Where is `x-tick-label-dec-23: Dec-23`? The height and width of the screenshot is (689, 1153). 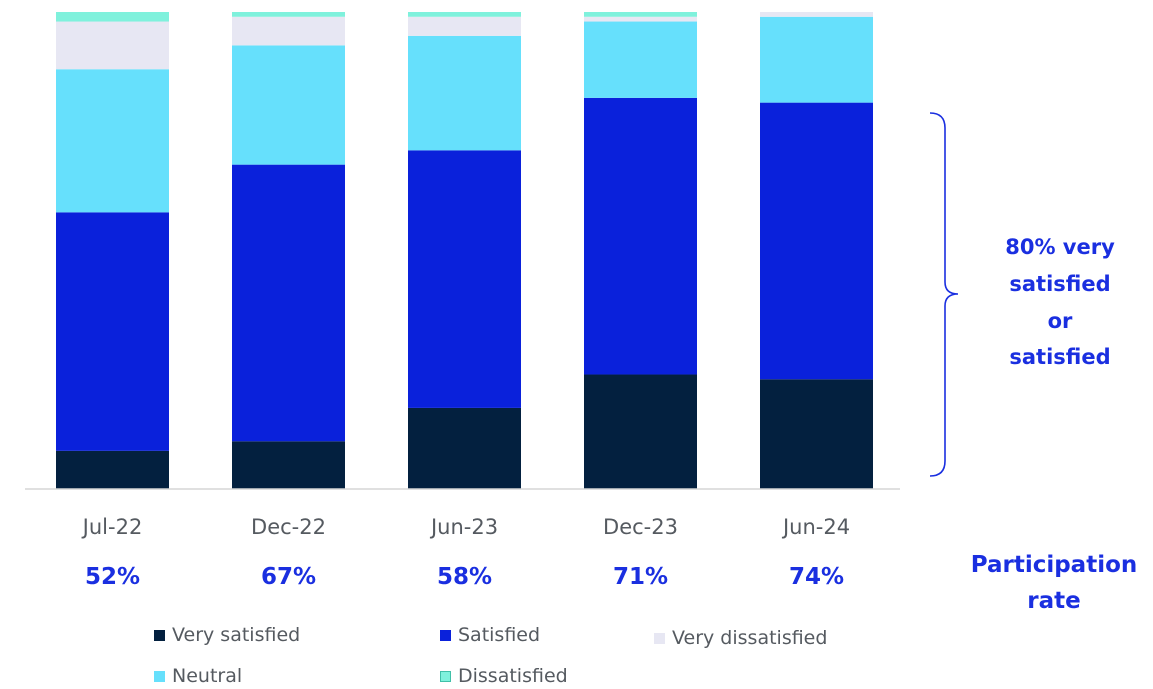
x-tick-label-dec-23: Dec-23 is located at coordinates (640, 527).